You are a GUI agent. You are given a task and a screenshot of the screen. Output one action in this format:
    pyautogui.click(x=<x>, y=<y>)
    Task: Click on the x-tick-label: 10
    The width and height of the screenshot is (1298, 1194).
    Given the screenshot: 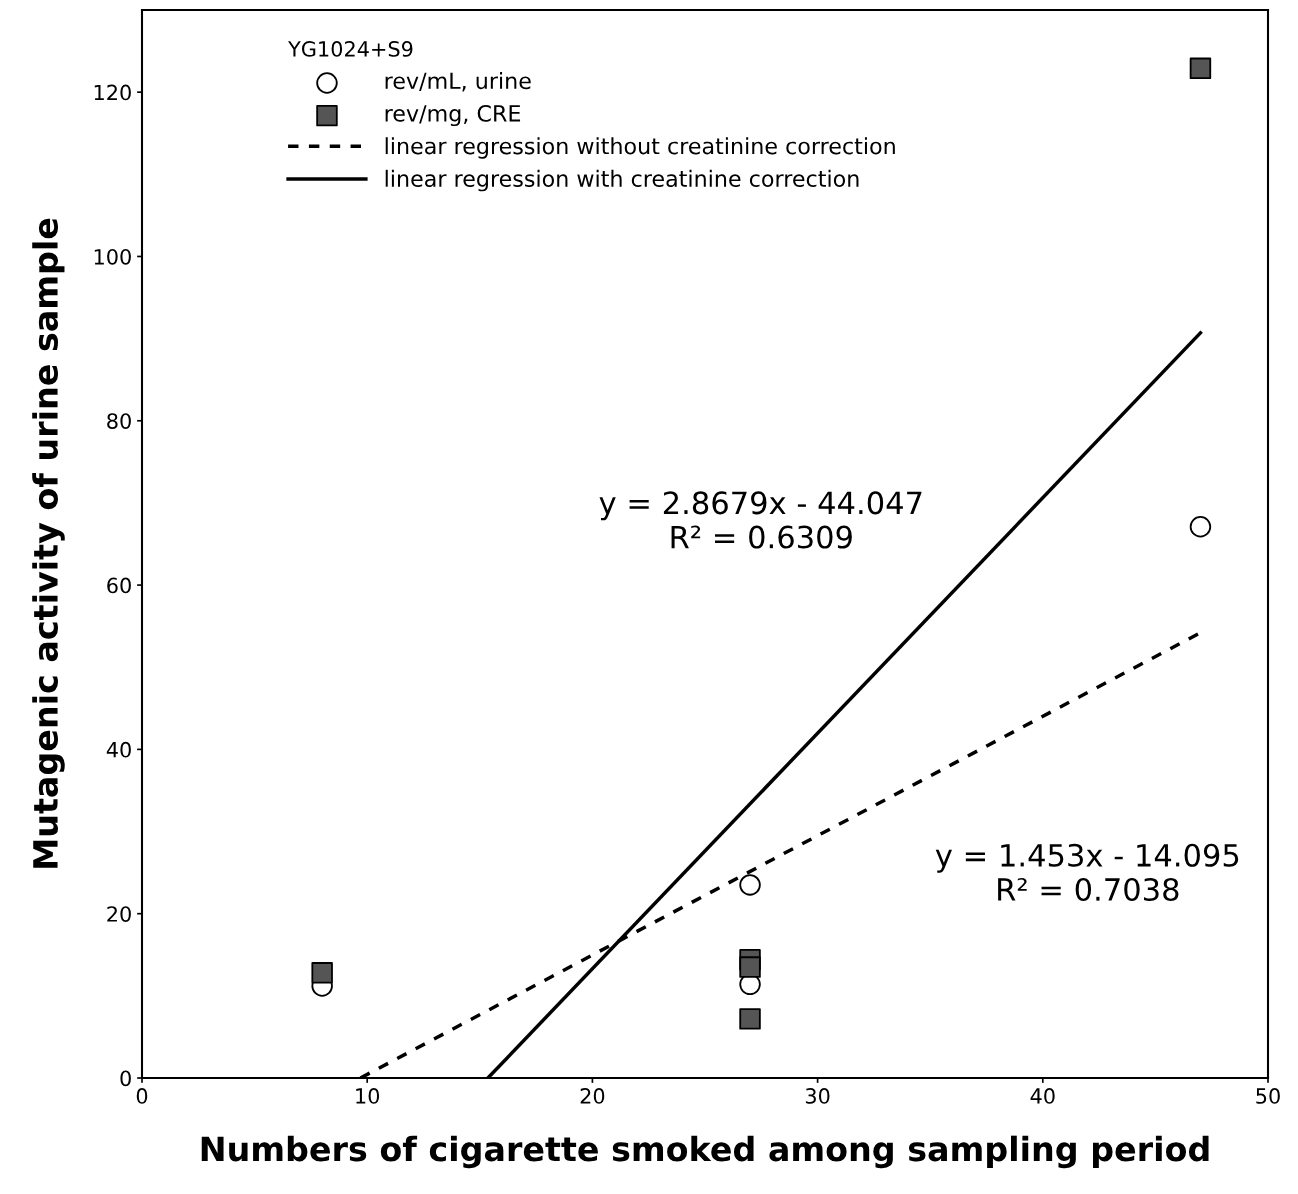 What is the action you would take?
    pyautogui.click(x=368, y=1096)
    